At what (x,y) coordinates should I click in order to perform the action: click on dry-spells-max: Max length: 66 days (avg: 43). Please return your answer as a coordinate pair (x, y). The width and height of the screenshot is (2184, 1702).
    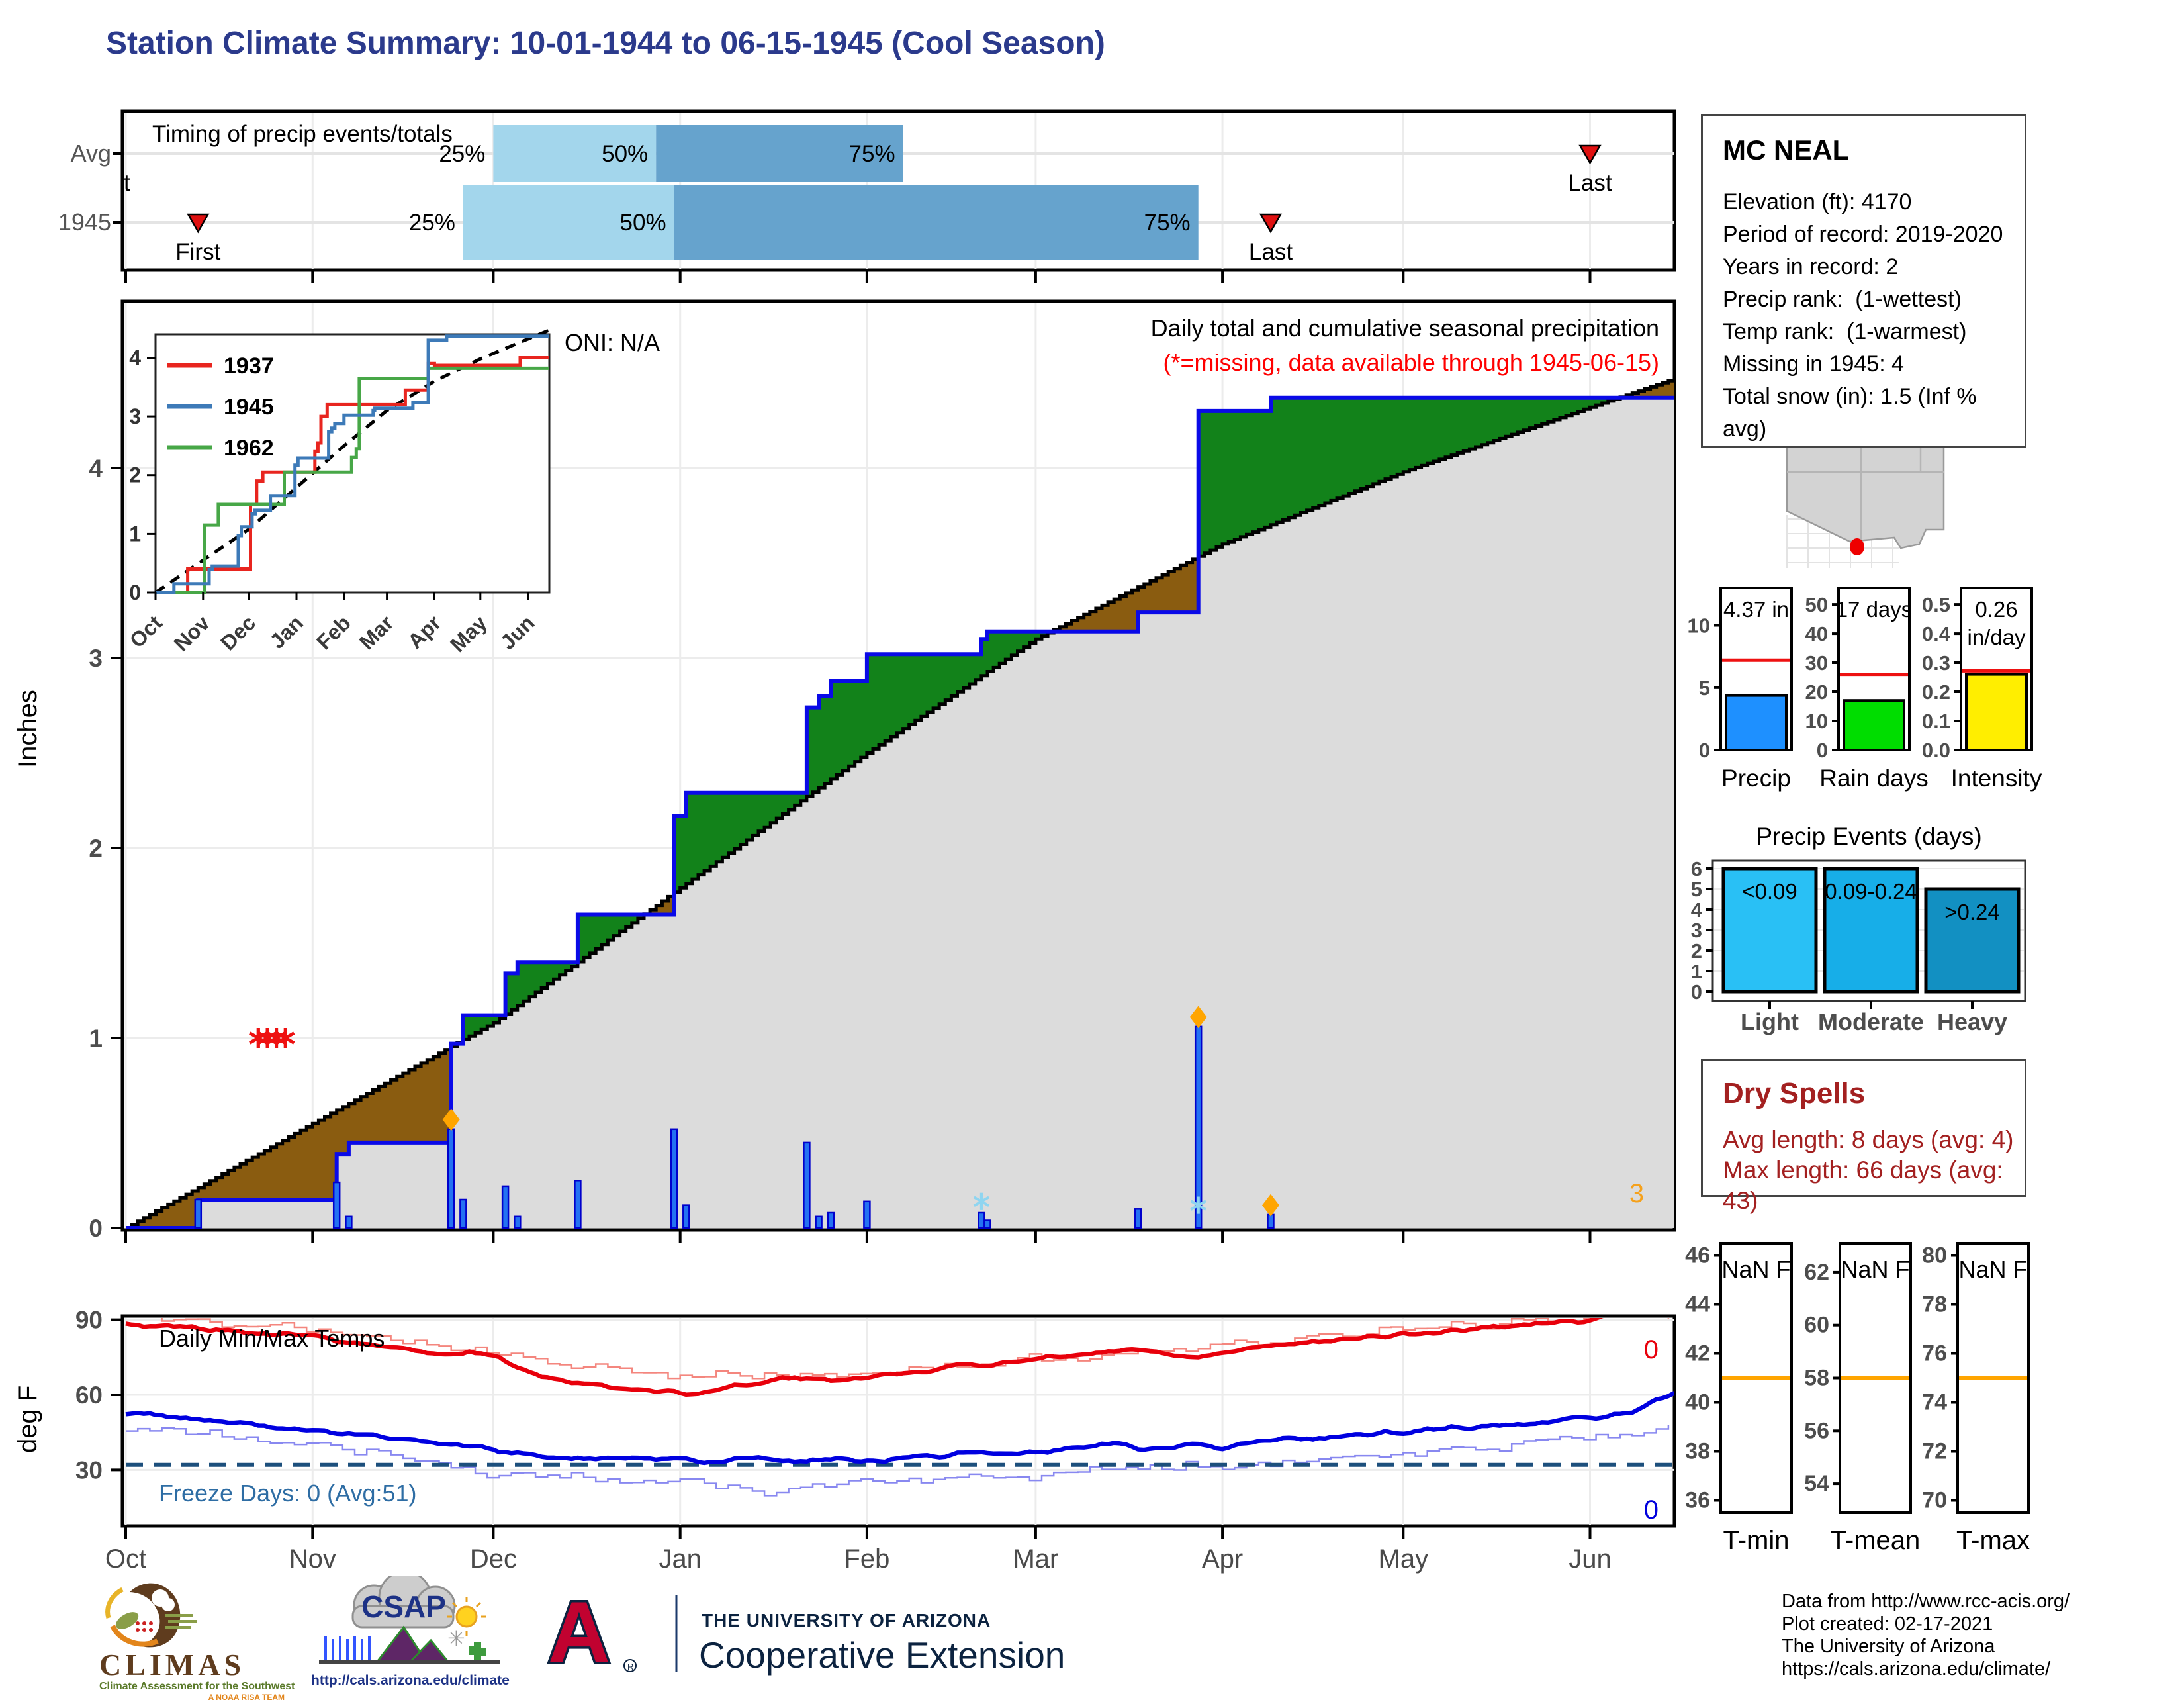
    Looking at the image, I should click on (1863, 1185).